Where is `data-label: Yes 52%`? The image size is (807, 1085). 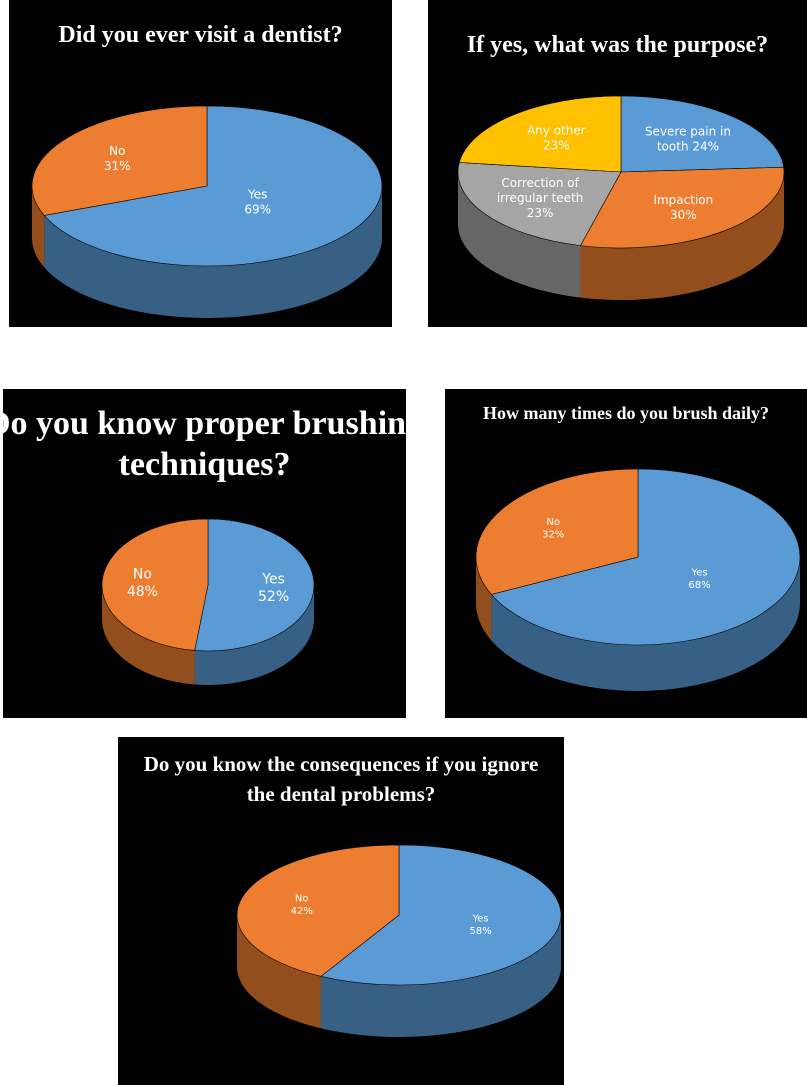
data-label: Yes 52% is located at coordinates (273, 589).